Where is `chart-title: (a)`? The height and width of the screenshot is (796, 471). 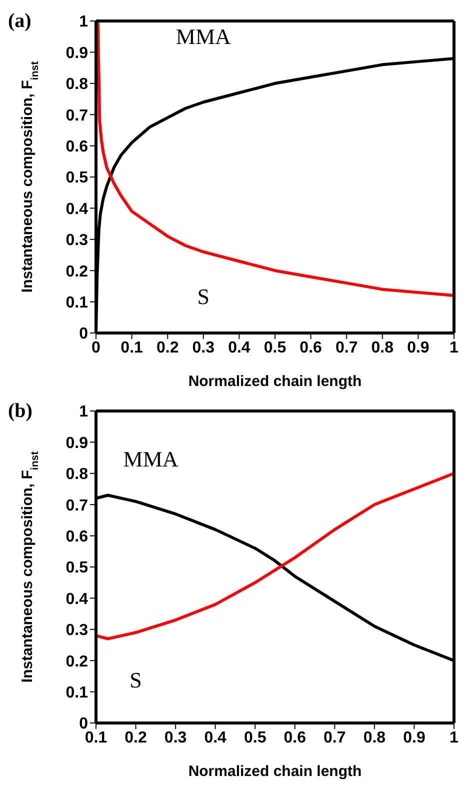
chart-title: (a) is located at coordinates (20, 21).